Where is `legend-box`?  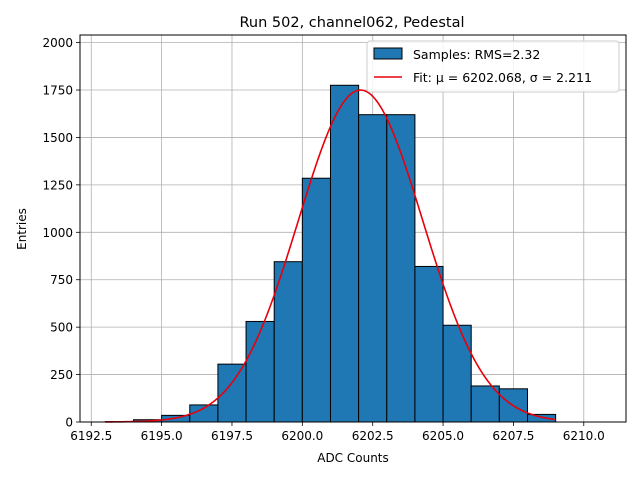
legend-box is located at coordinates (493, 66).